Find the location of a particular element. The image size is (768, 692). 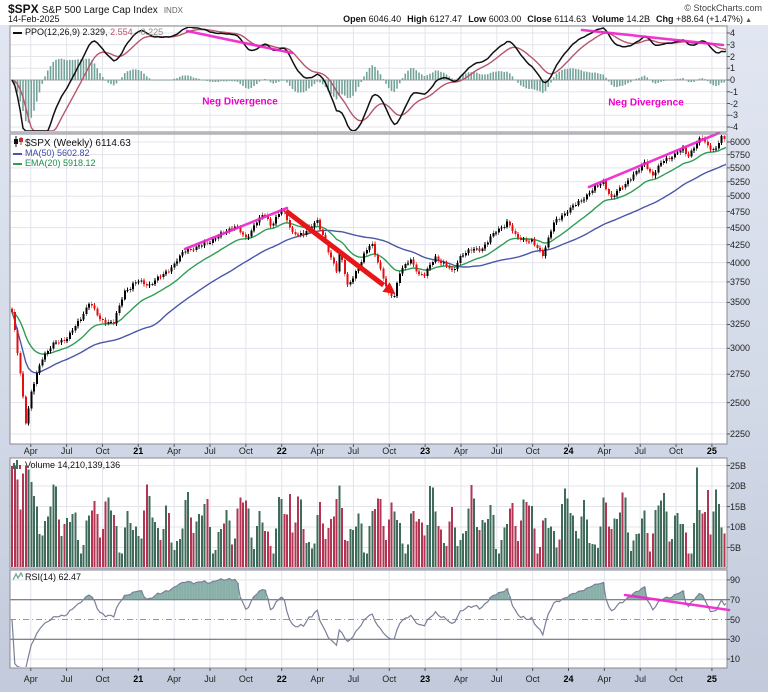

price-y-tick-label: 3500 is located at coordinates (740, 302).